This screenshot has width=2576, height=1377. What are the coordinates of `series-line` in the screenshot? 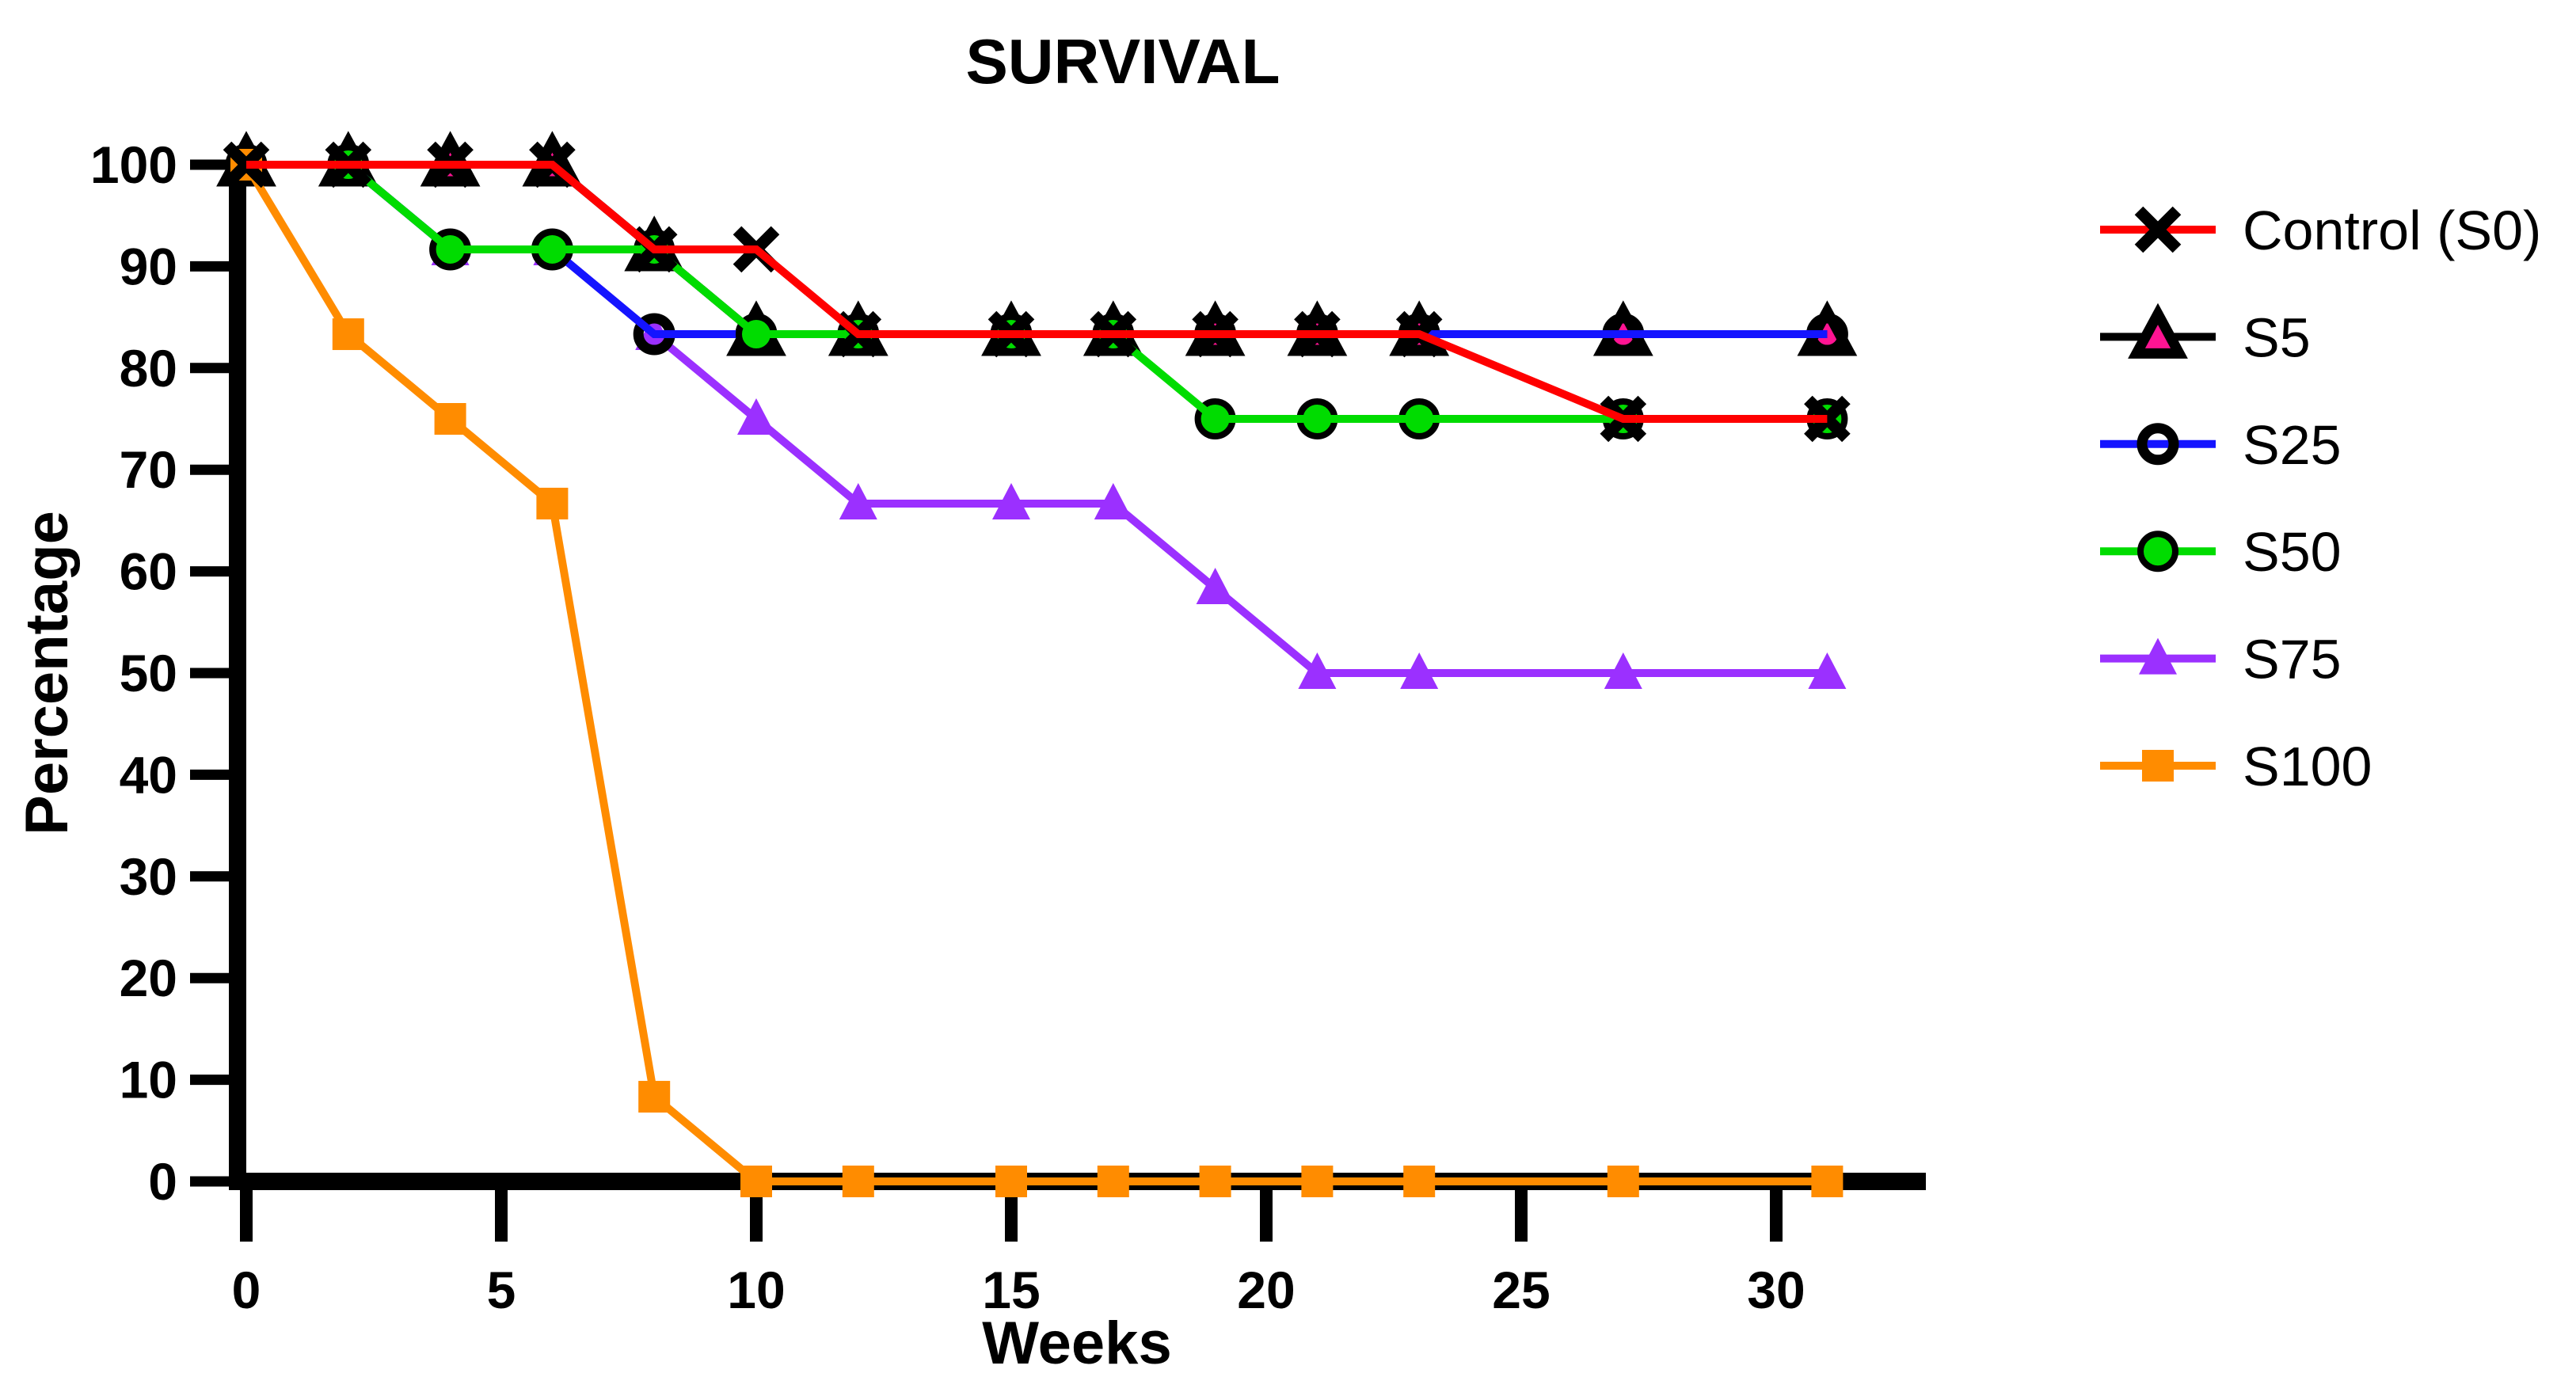 It's located at (1037, 292).